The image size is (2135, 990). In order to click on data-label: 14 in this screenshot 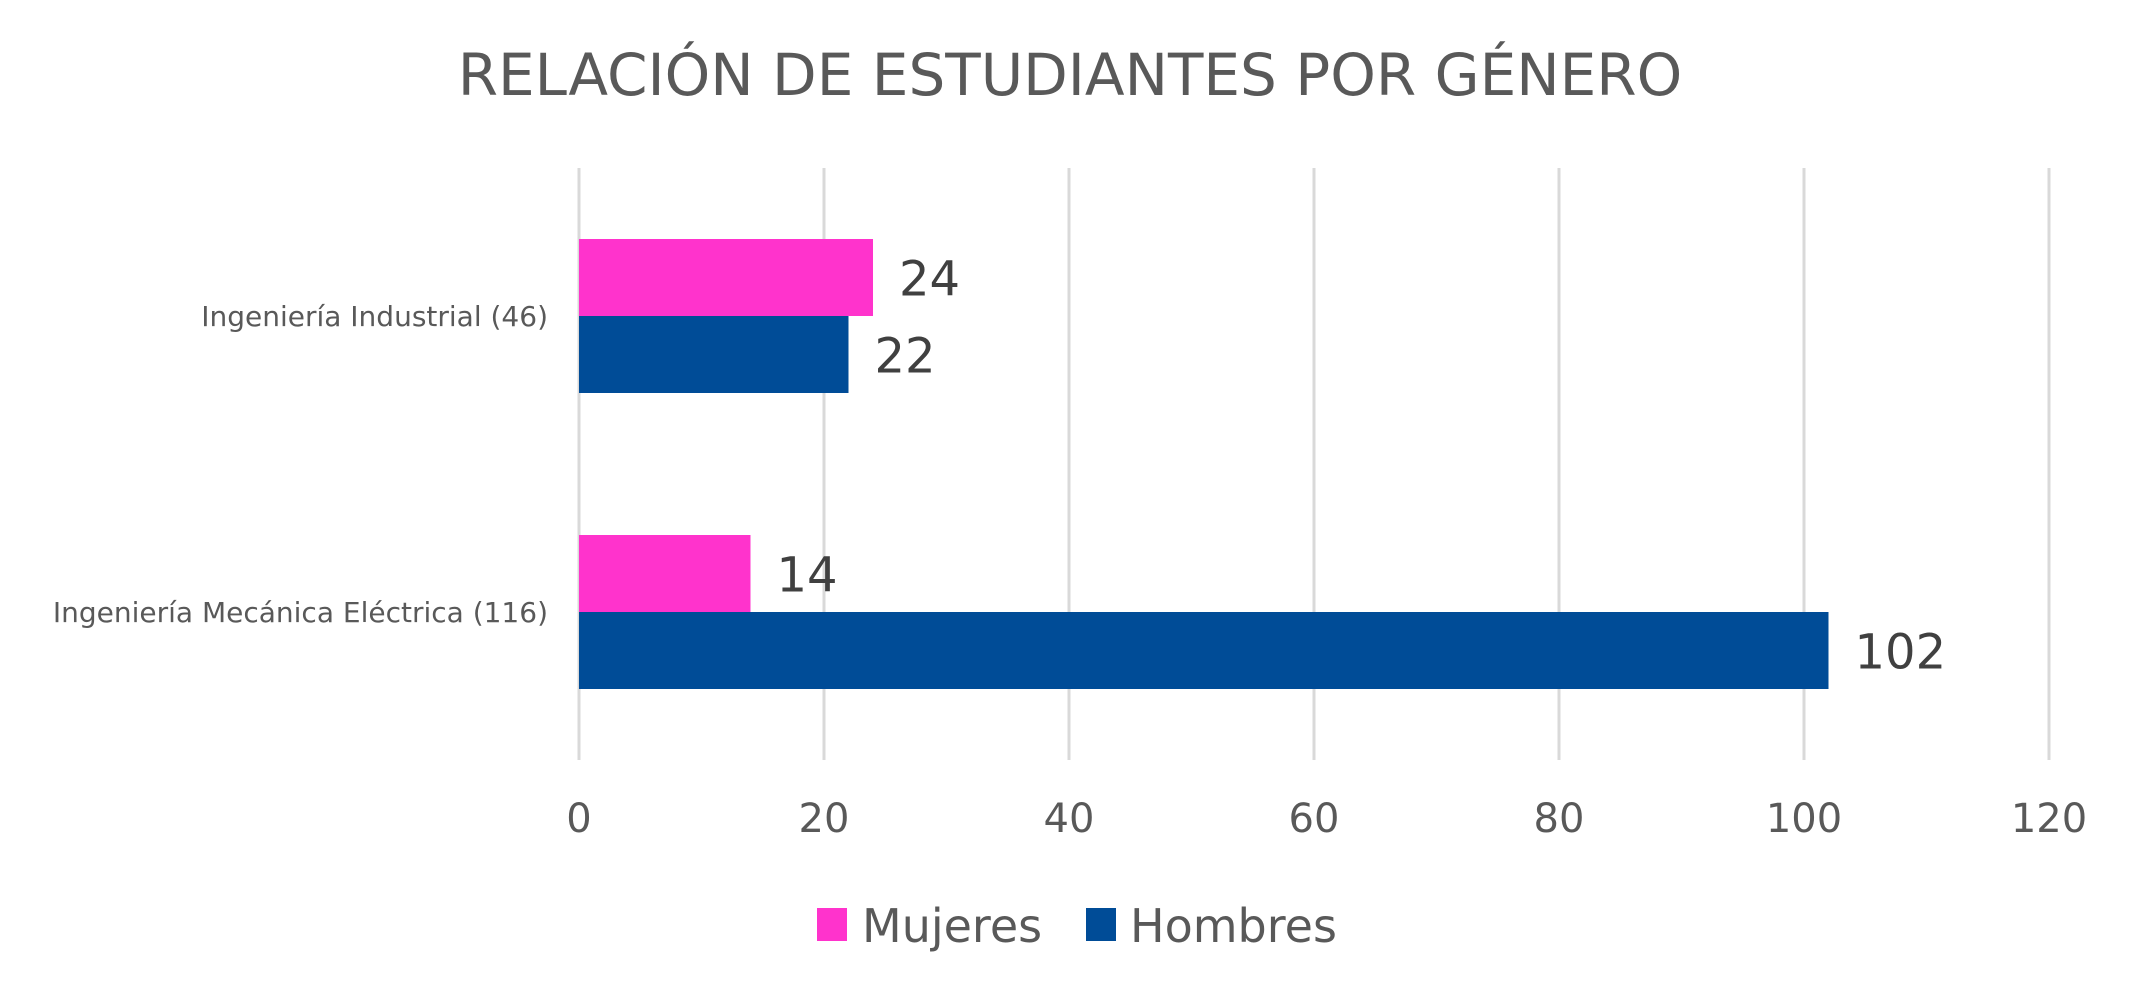, I will do `click(807, 576)`.